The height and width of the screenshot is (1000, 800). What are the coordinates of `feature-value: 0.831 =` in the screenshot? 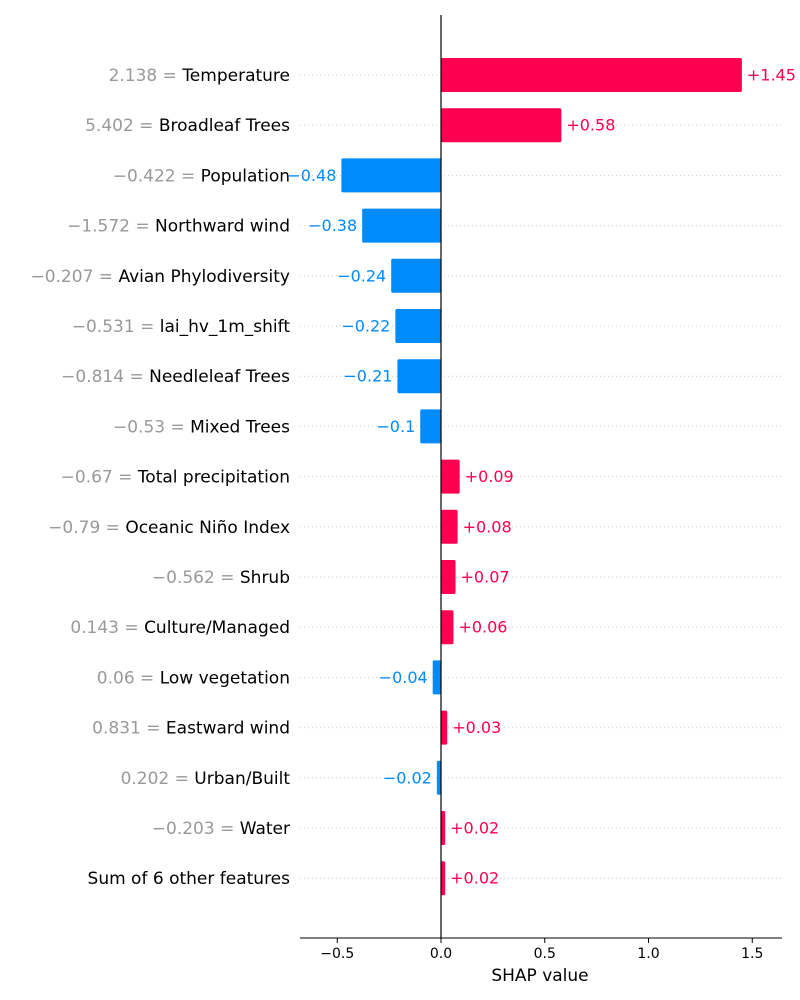 It's located at (129, 729).